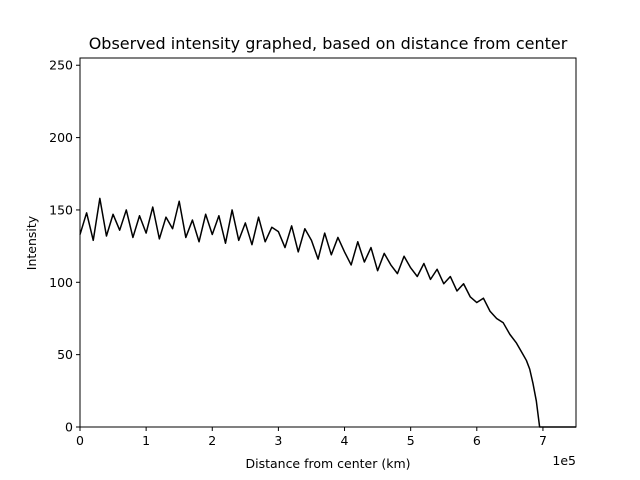 This screenshot has height=480, width=640. What do you see at coordinates (64, 246) in the screenshot?
I see `y-axis-ticks: 0 50 100 150 200 250` at bounding box center [64, 246].